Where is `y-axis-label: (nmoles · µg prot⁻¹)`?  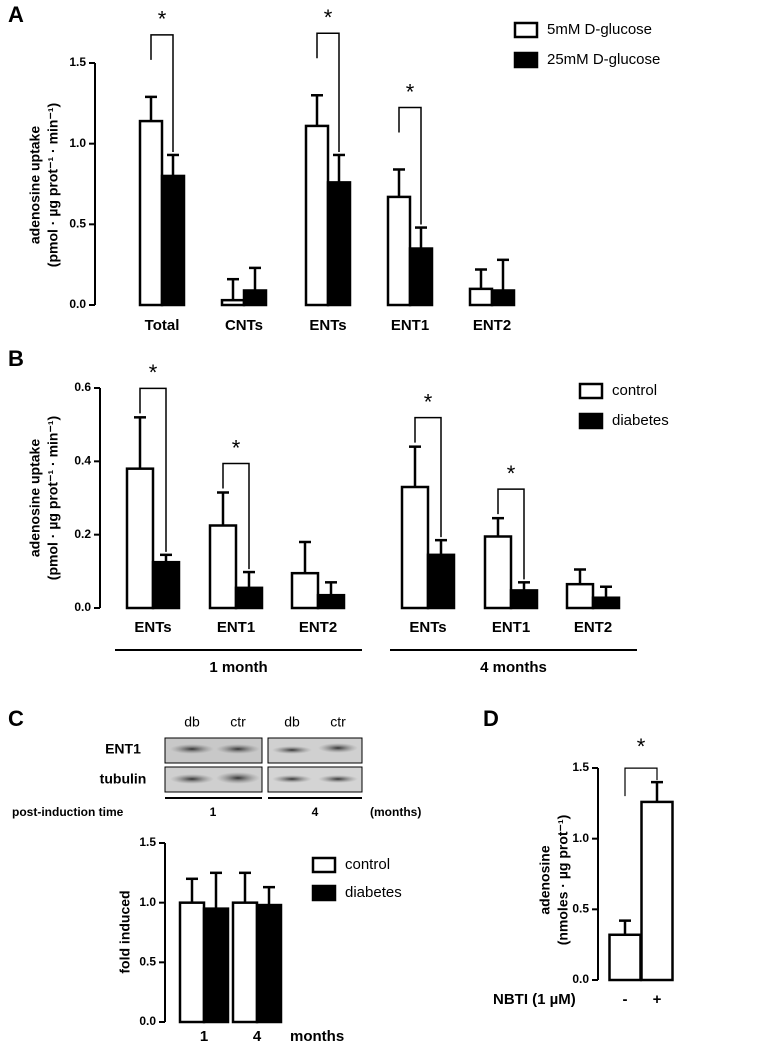
y-axis-label: (nmoles · µg prot⁻¹) is located at coordinates (563, 880).